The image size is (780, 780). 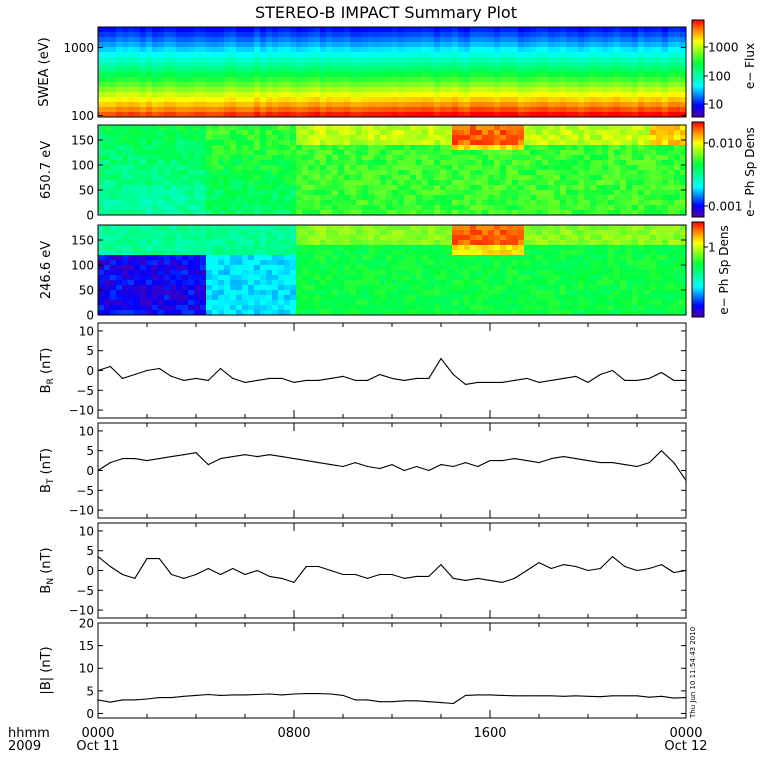 I want to click on pad-650-ytick-label: 100, so click(x=82, y=166).